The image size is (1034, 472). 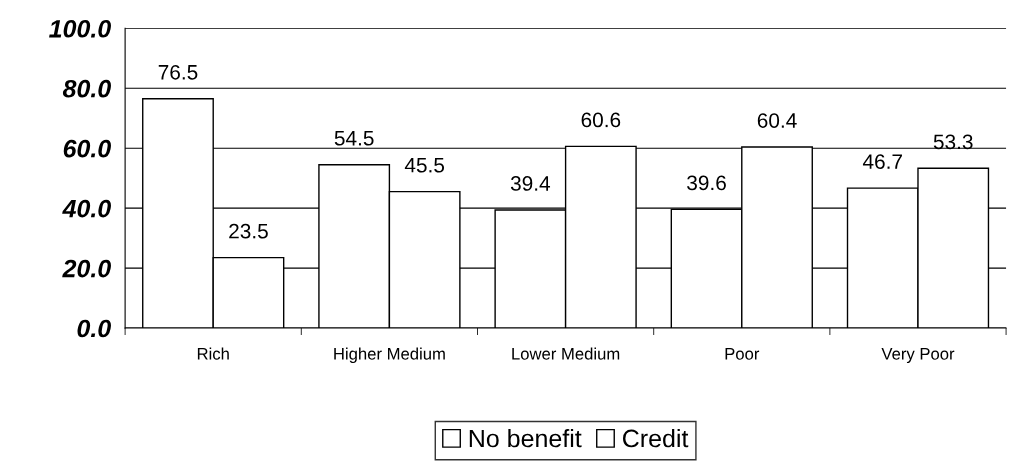 I want to click on data-label: 76.5, so click(x=178, y=72).